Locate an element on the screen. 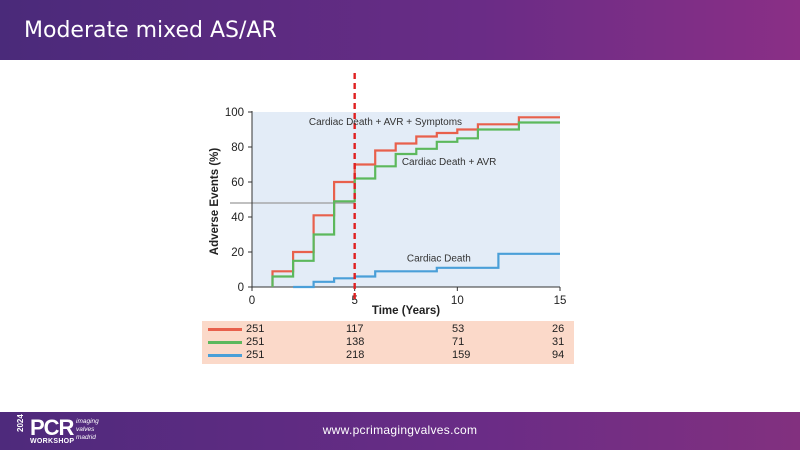 This screenshot has height=450, width=800. risk-swatch-avr is located at coordinates (225, 342).